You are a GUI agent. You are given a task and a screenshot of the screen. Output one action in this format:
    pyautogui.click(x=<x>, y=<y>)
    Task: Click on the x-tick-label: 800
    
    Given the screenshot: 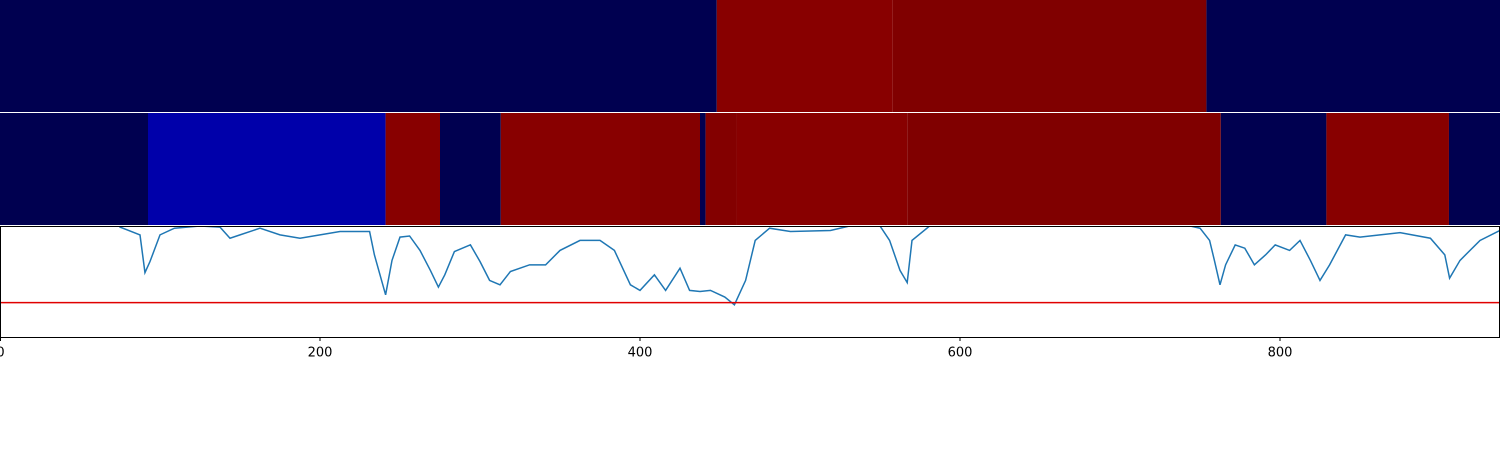 What is the action you would take?
    pyautogui.click(x=1280, y=353)
    